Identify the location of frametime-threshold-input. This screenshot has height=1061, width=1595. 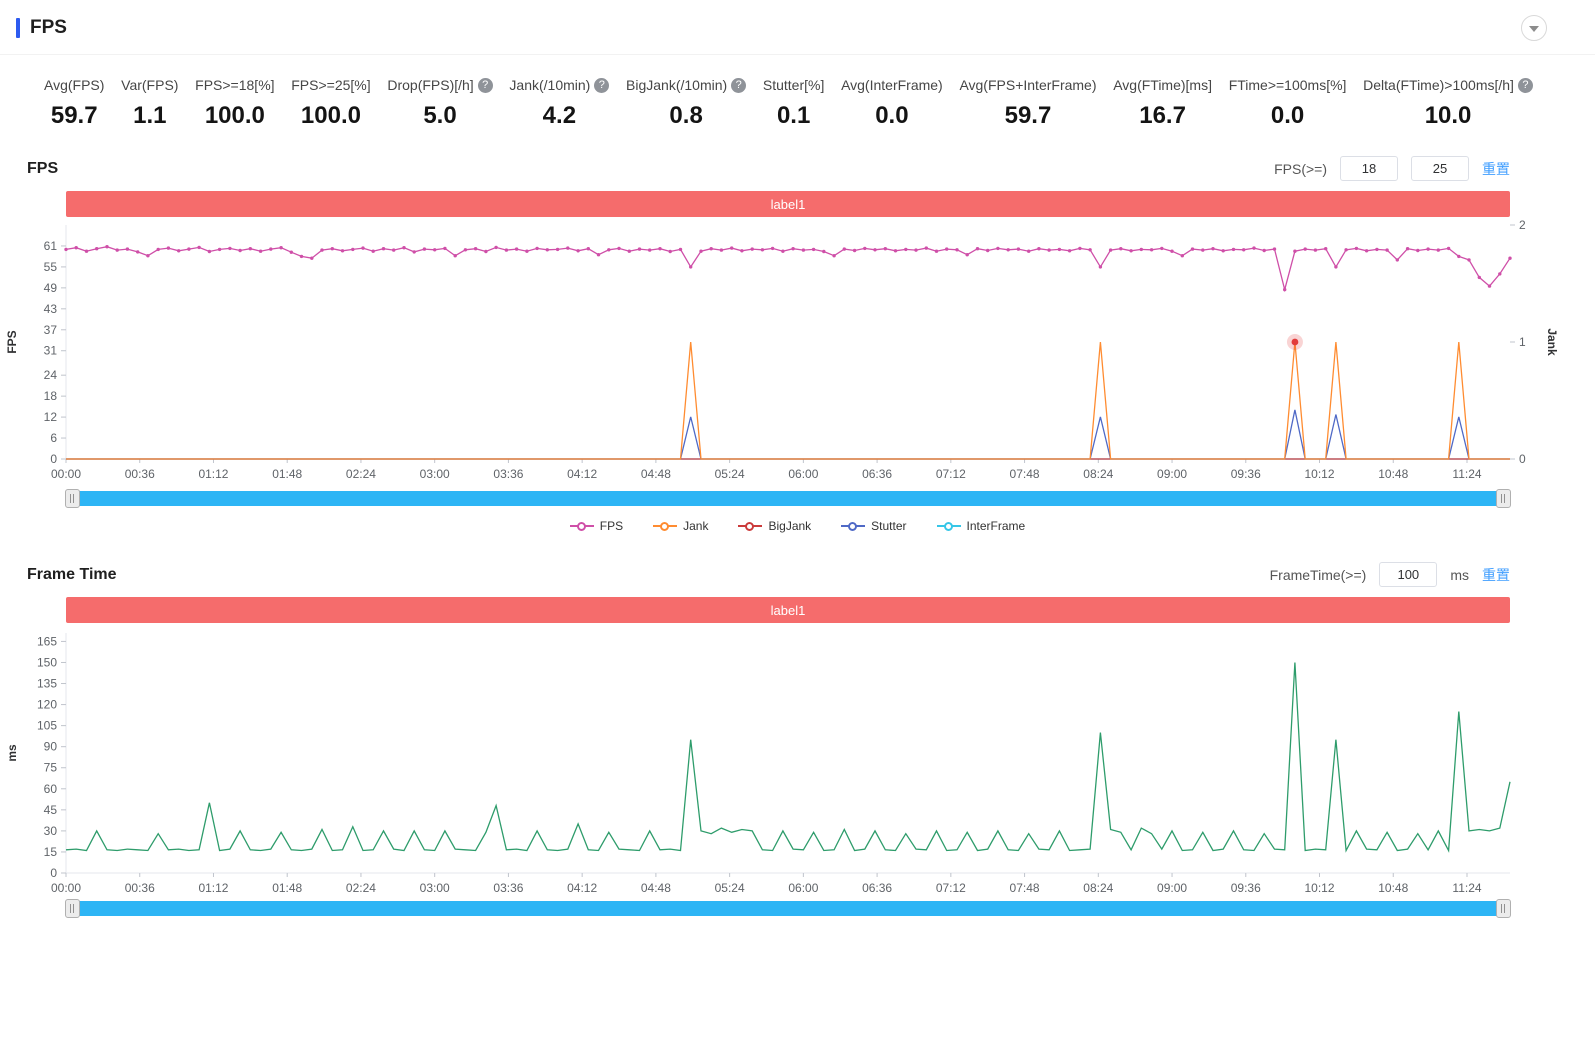
(1408, 574).